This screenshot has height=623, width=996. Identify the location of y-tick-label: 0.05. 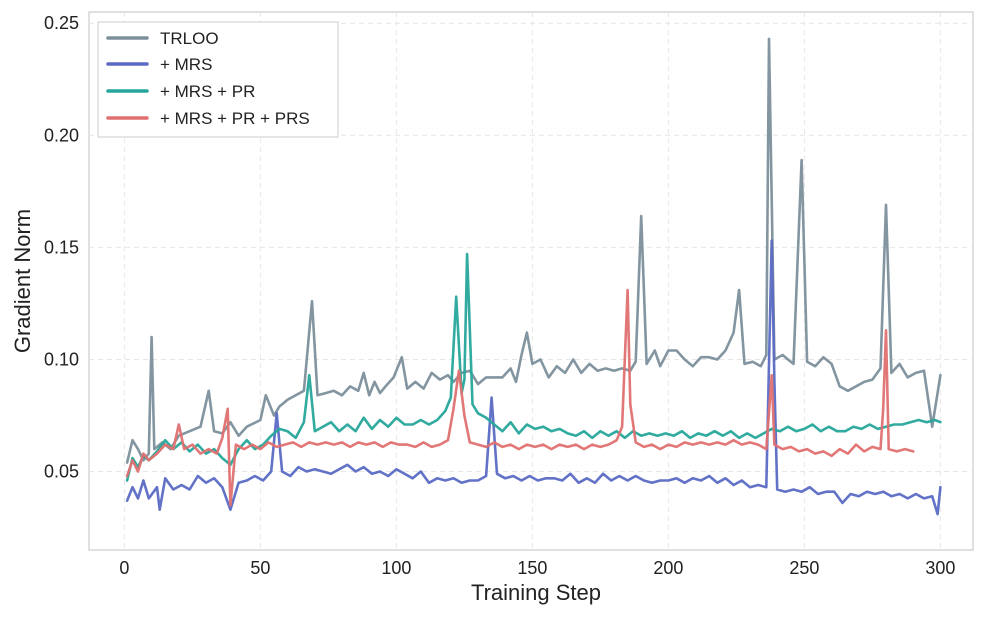
(61, 472).